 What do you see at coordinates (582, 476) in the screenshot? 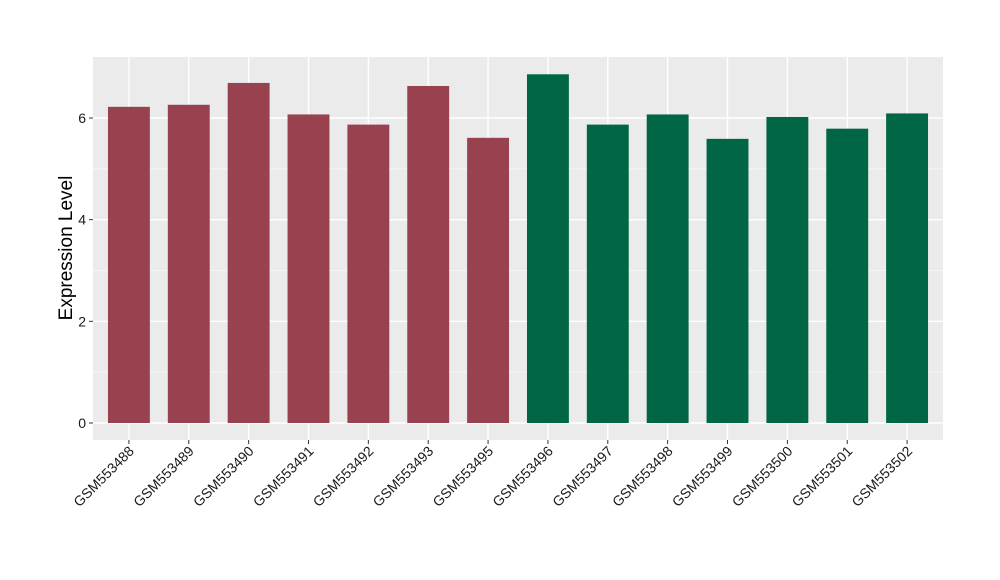
I see `x-tick-label: GSM553497` at bounding box center [582, 476].